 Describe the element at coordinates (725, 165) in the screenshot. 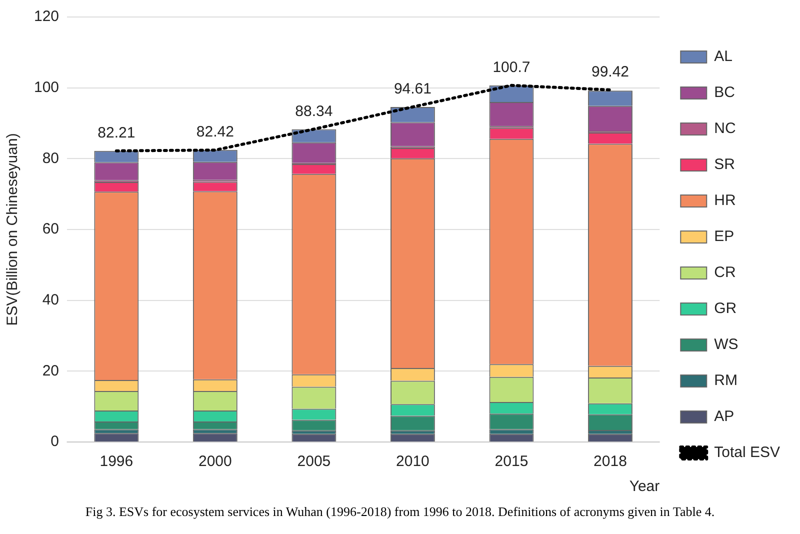

I see `legend-label: SR` at that location.